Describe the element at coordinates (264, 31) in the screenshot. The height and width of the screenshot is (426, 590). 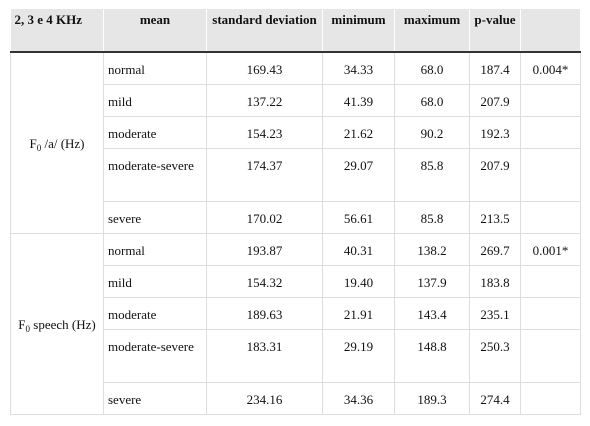
I see `header-standard-deviation: standard deviation` at that location.